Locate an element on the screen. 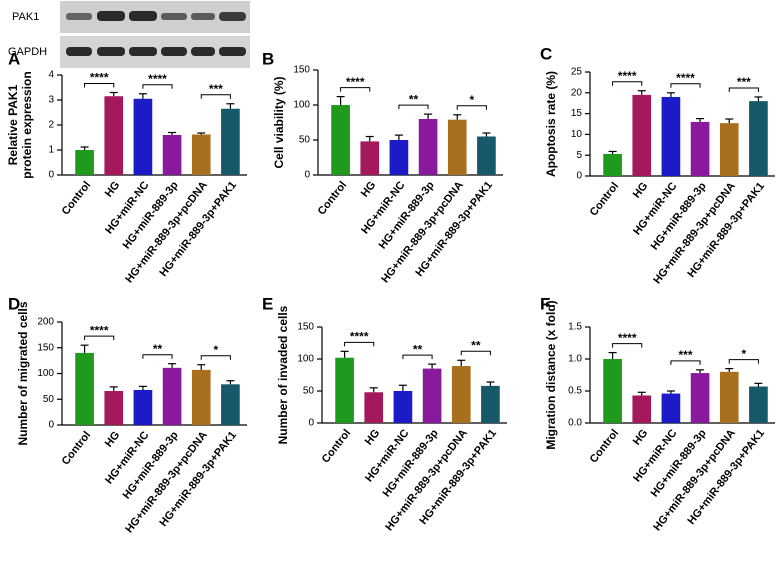 This screenshot has height=568, width=784. y-axis-label: Cell viability (%) is located at coordinates (279, 122).